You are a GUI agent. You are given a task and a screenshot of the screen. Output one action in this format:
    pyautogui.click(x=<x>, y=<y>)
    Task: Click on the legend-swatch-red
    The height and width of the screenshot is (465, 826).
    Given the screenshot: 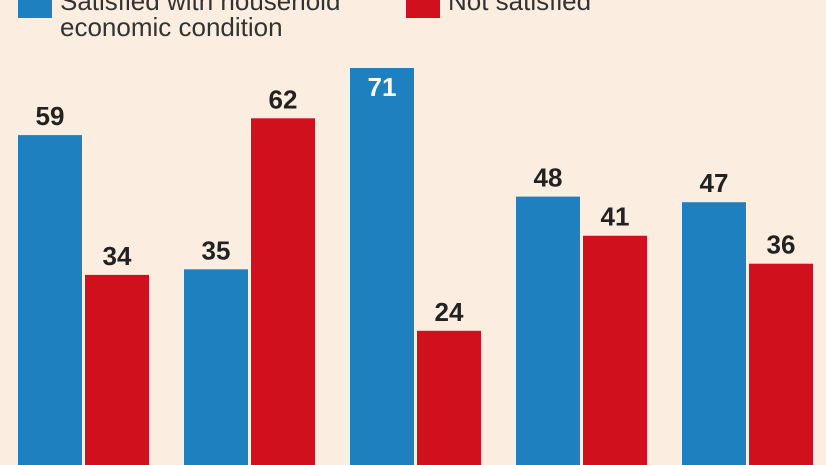 What is the action you would take?
    pyautogui.click(x=423, y=9)
    